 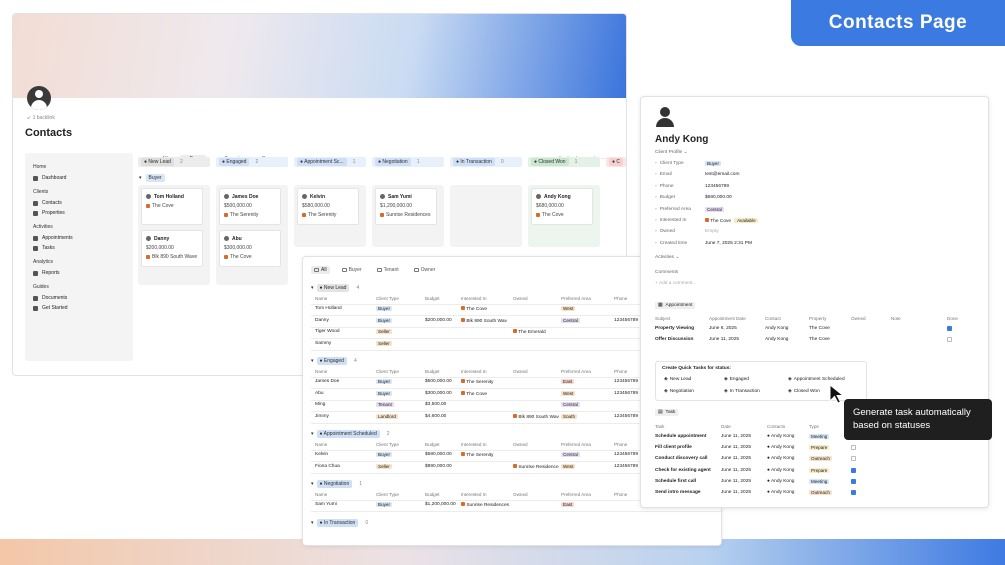 I want to click on row-name: Danny, so click(x=322, y=320).